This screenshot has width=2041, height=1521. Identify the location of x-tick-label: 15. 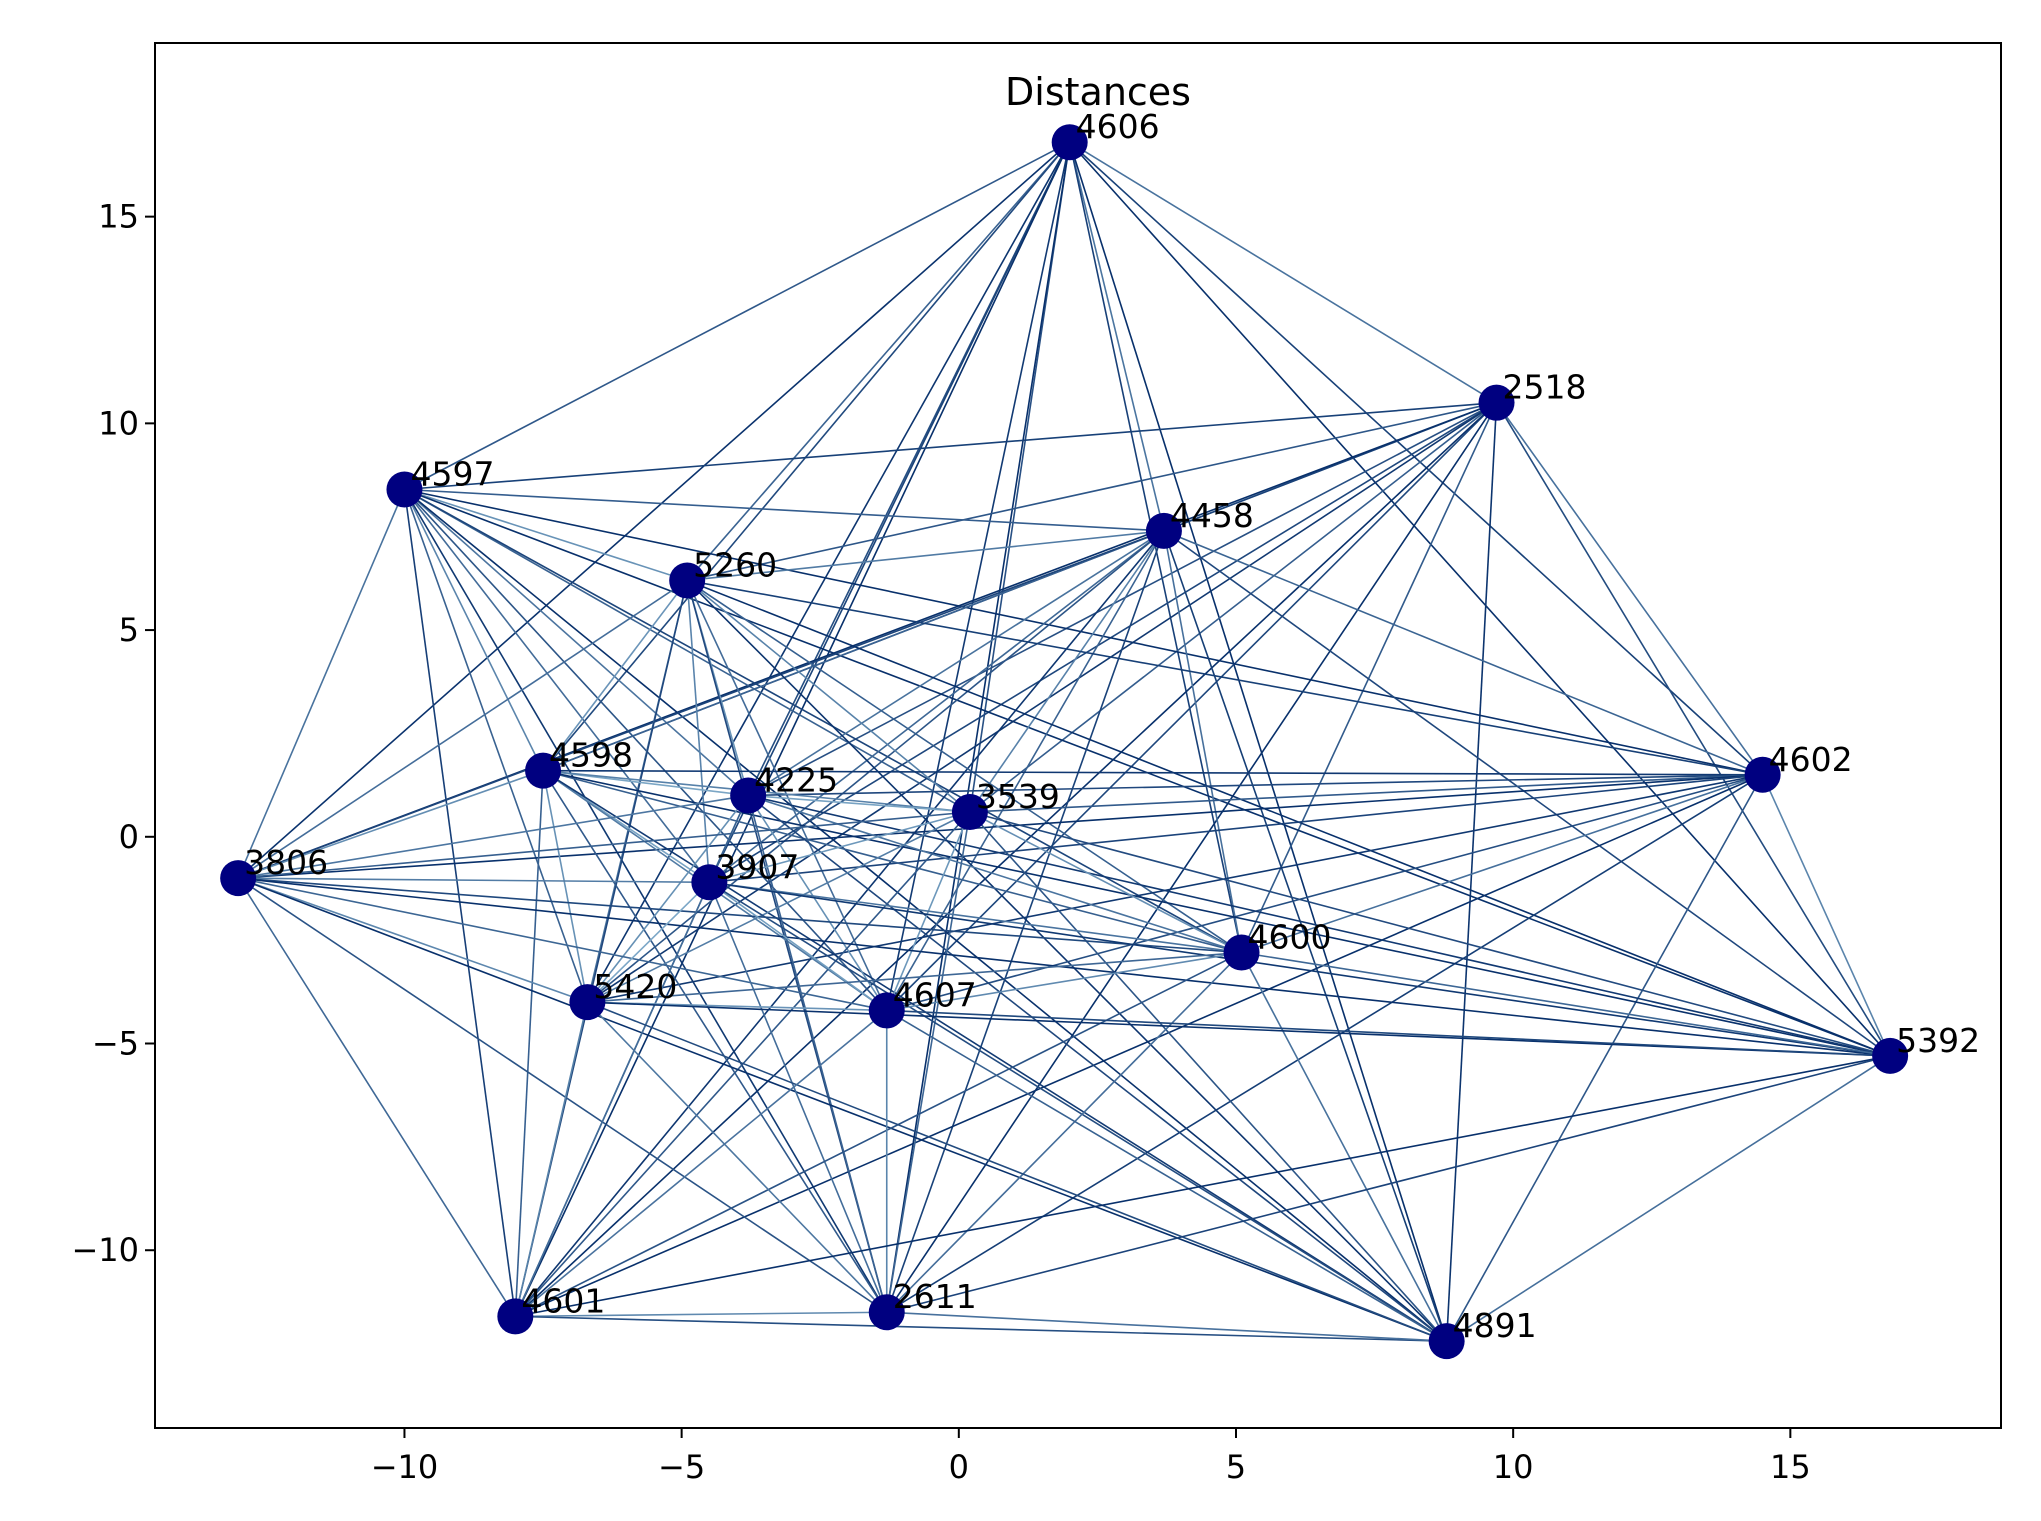
(1790, 1467).